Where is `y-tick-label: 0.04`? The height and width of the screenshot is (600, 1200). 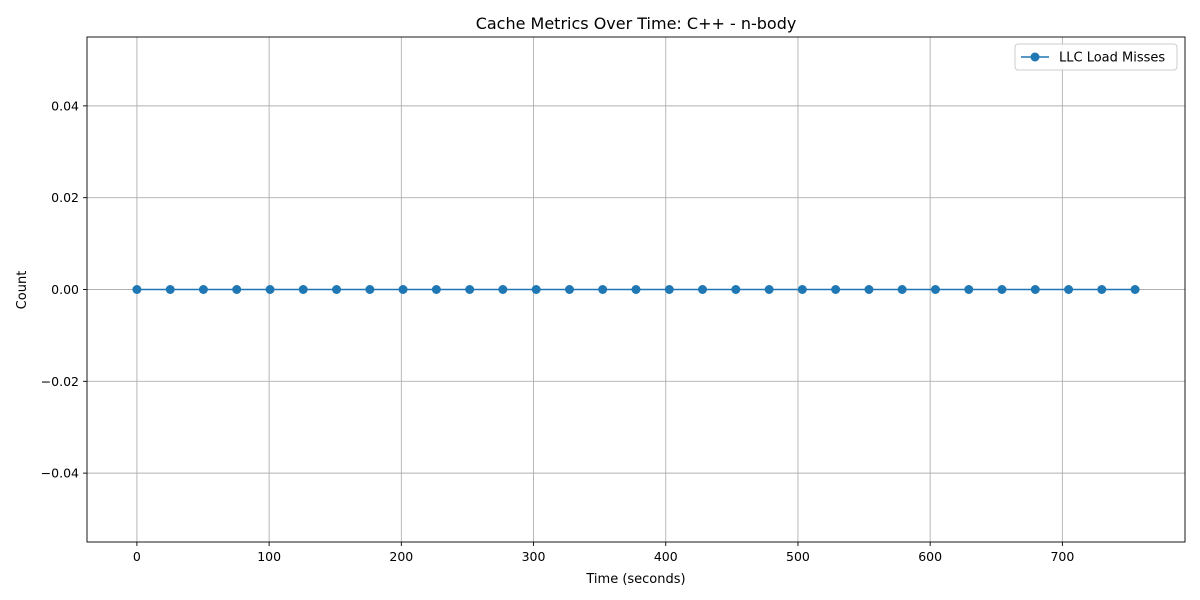 y-tick-label: 0.04 is located at coordinates (65, 105).